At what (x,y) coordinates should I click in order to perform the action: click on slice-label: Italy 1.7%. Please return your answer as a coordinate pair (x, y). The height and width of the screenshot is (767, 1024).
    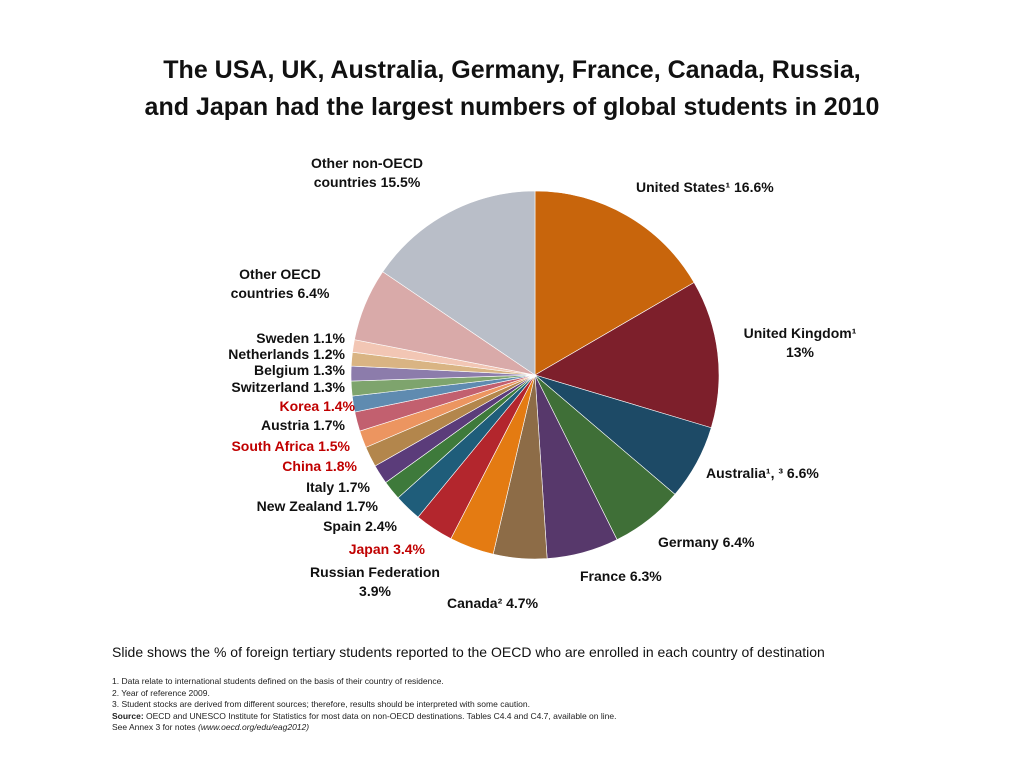
    Looking at the image, I should click on (310, 487).